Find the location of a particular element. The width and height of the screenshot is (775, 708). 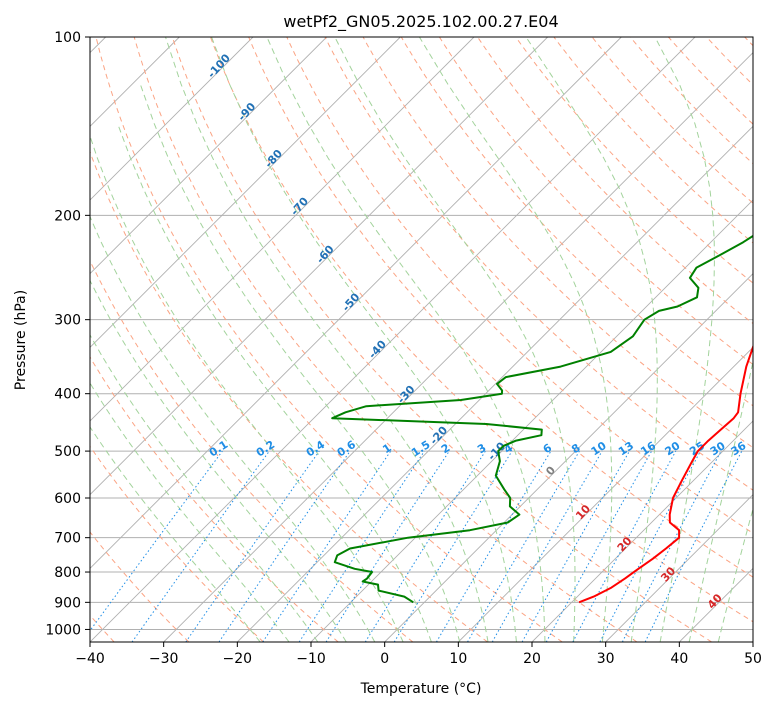

y-tick-label: 100 is located at coordinates (67, 38).